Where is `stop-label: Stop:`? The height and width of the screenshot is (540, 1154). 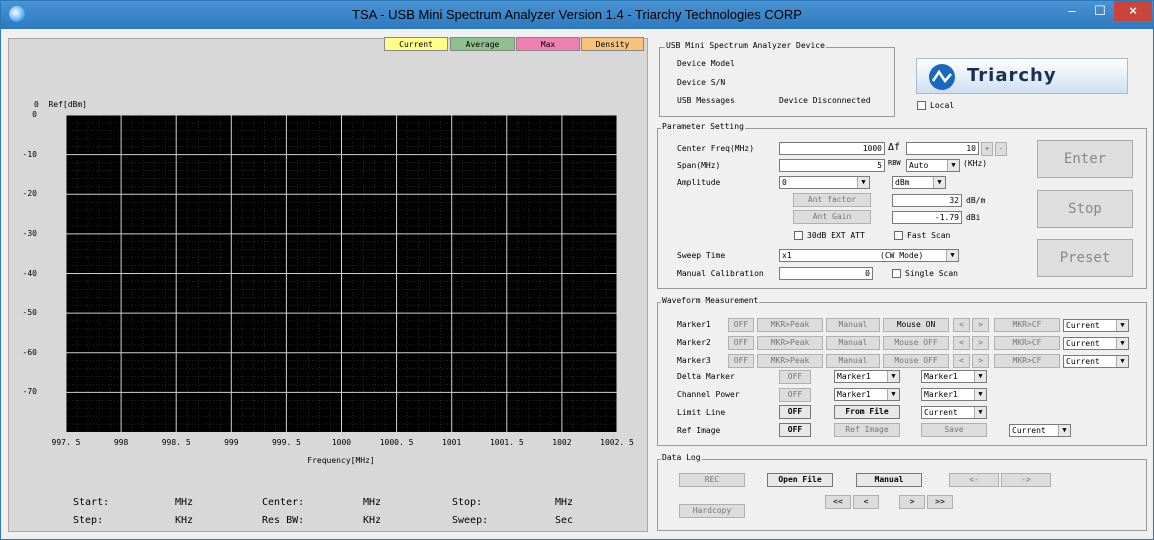
stop-label: Stop: is located at coordinates (467, 502).